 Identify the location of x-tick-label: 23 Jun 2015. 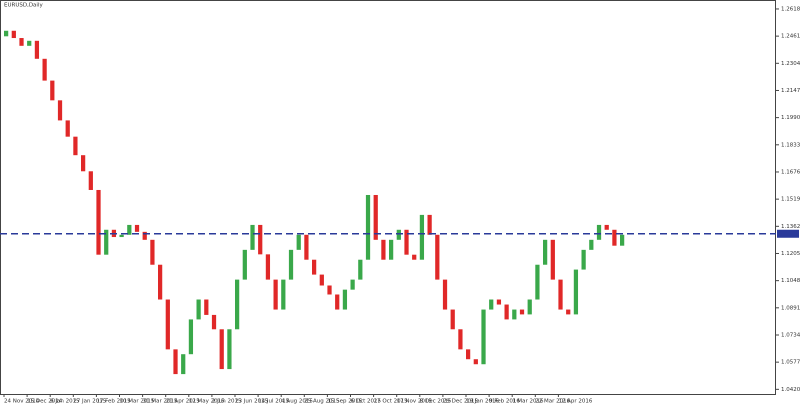
(252, 402).